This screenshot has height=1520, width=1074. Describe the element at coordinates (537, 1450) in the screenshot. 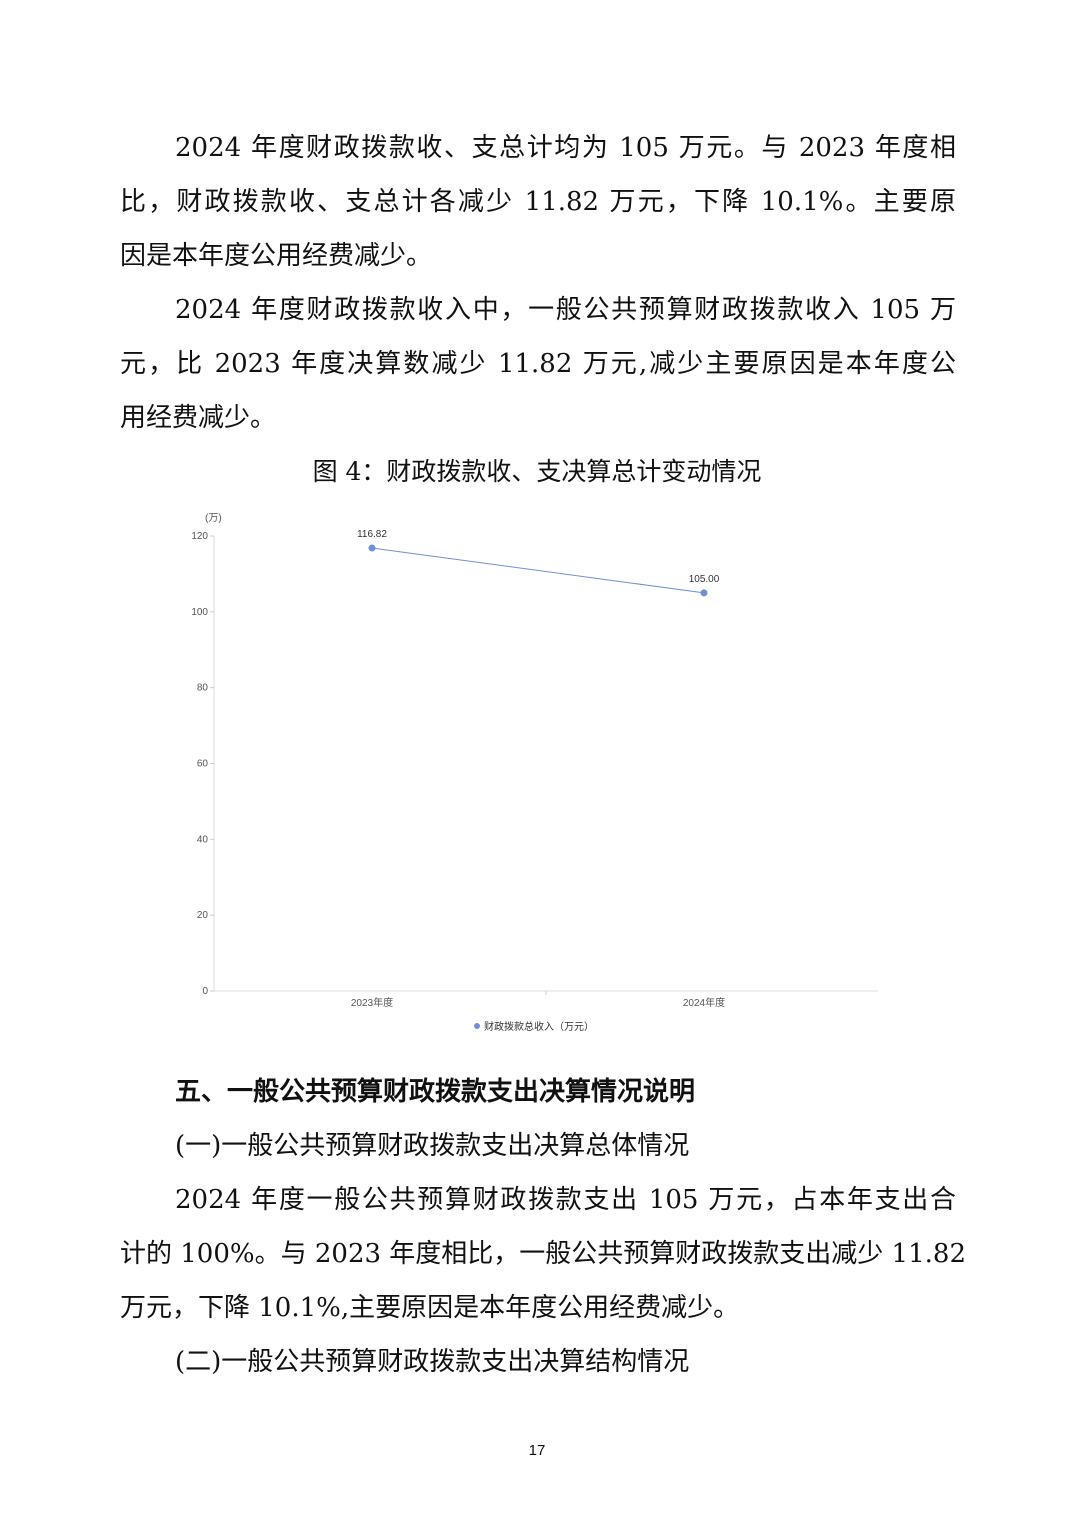

I see `page-number: 17` at that location.